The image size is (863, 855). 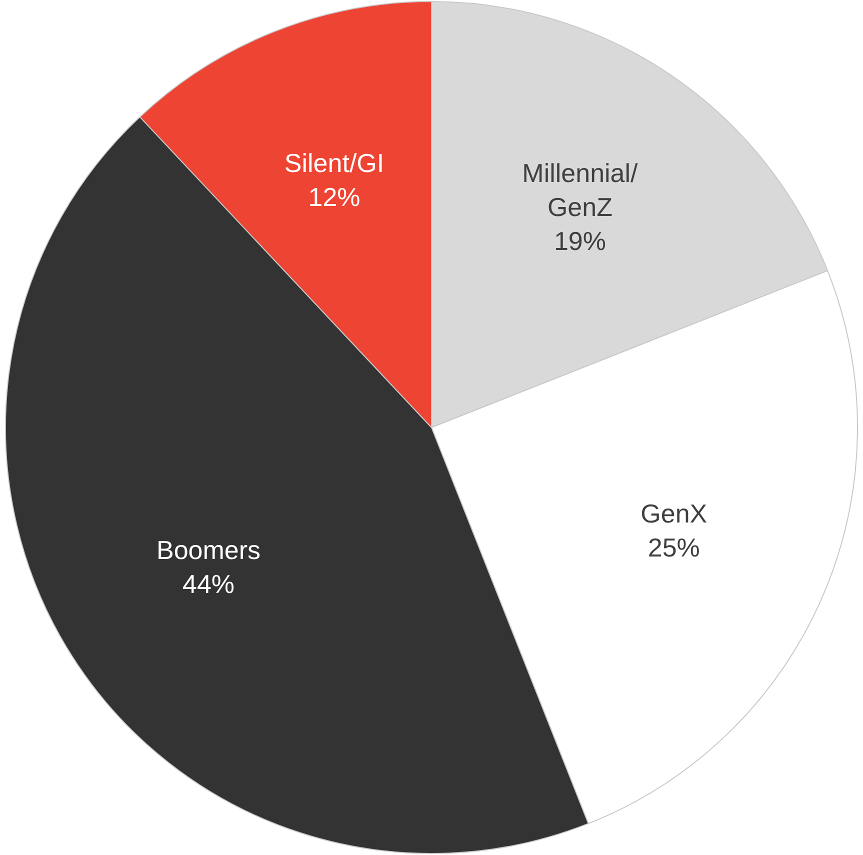 What do you see at coordinates (334, 163) in the screenshot?
I see `slice-label: Silent/GI` at bounding box center [334, 163].